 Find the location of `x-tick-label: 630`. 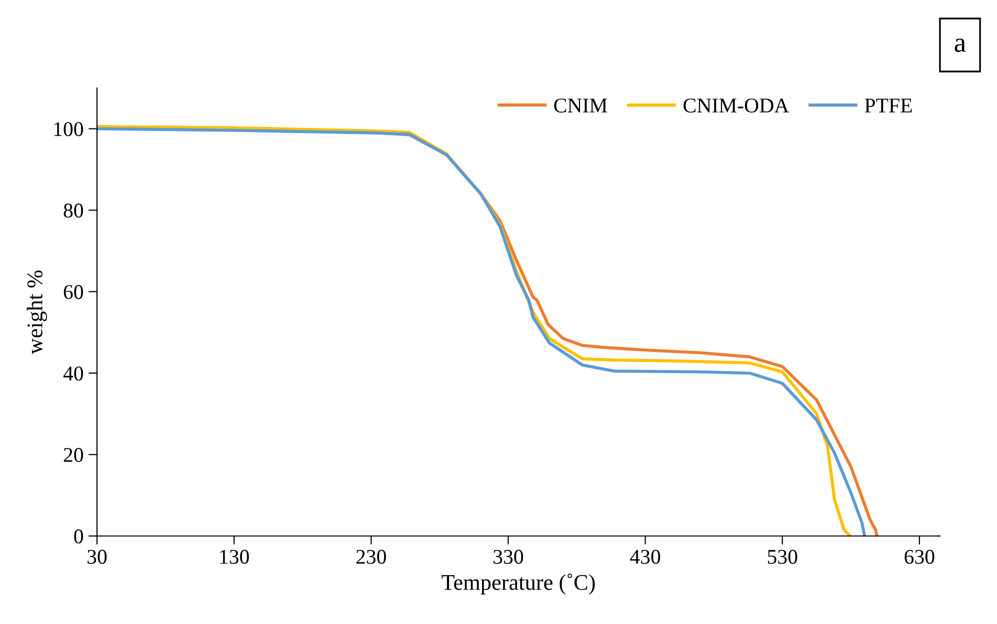

x-tick-label: 630 is located at coordinates (919, 557).